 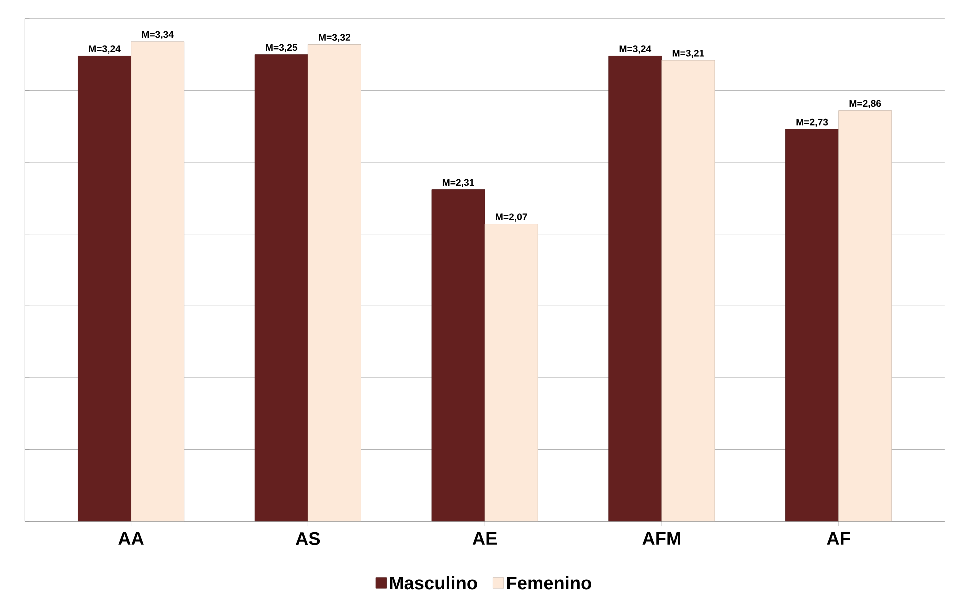 I want to click on data-label: M=2,31, so click(x=458, y=183).